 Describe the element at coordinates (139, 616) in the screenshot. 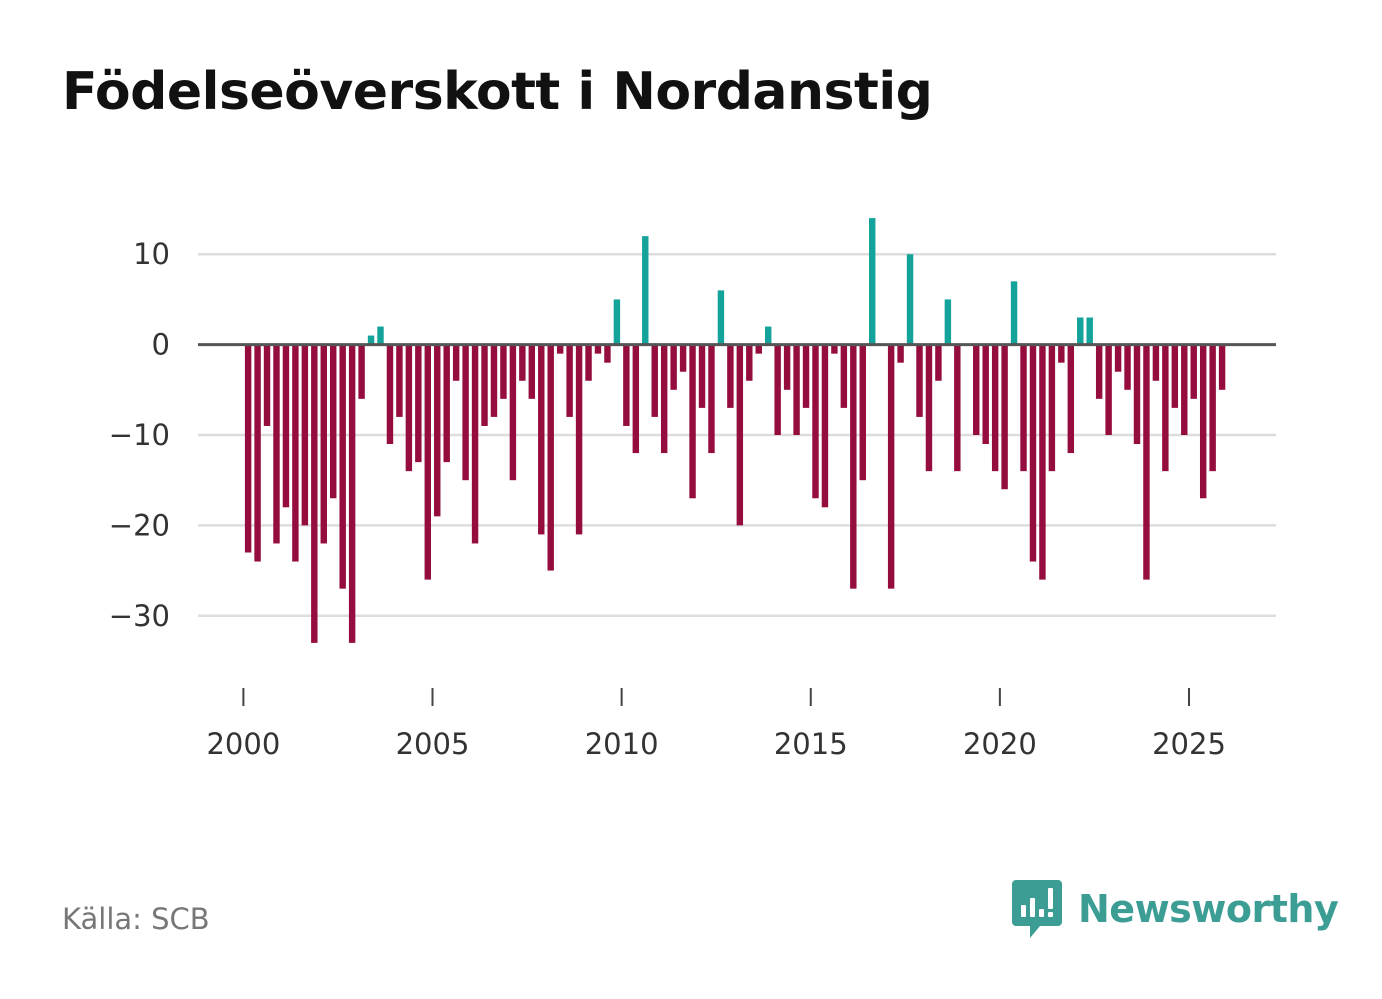

I see `y-tick-label: −30` at that location.